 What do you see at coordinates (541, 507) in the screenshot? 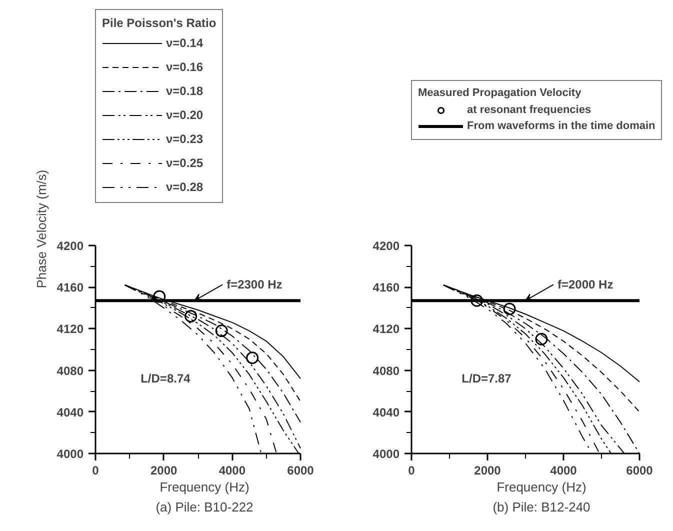
I see `text: (b) Pile: B12-240` at bounding box center [541, 507].